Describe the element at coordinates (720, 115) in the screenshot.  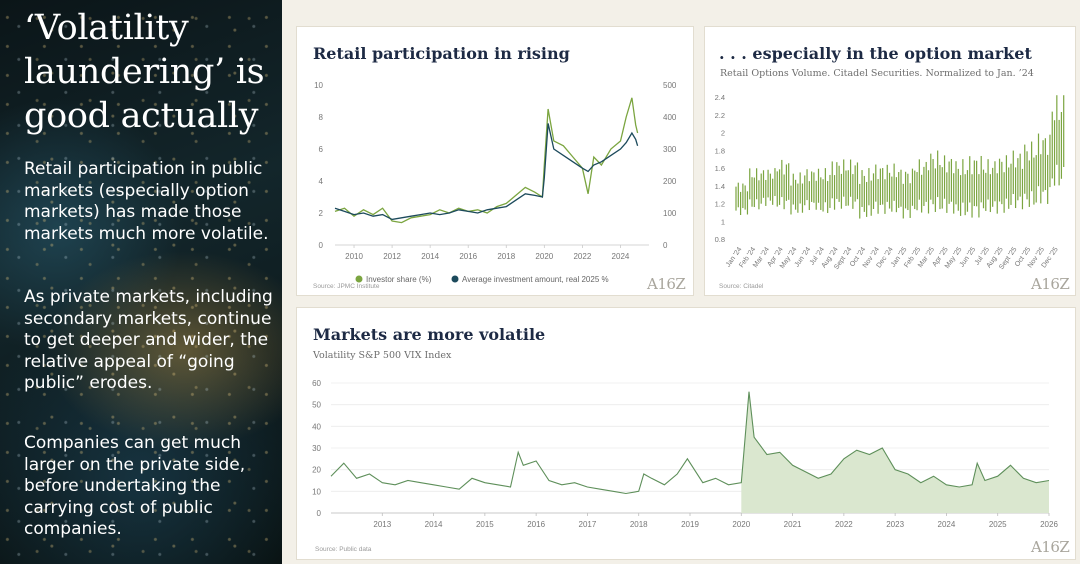
I see `y-tick-label: 2.2` at that location.